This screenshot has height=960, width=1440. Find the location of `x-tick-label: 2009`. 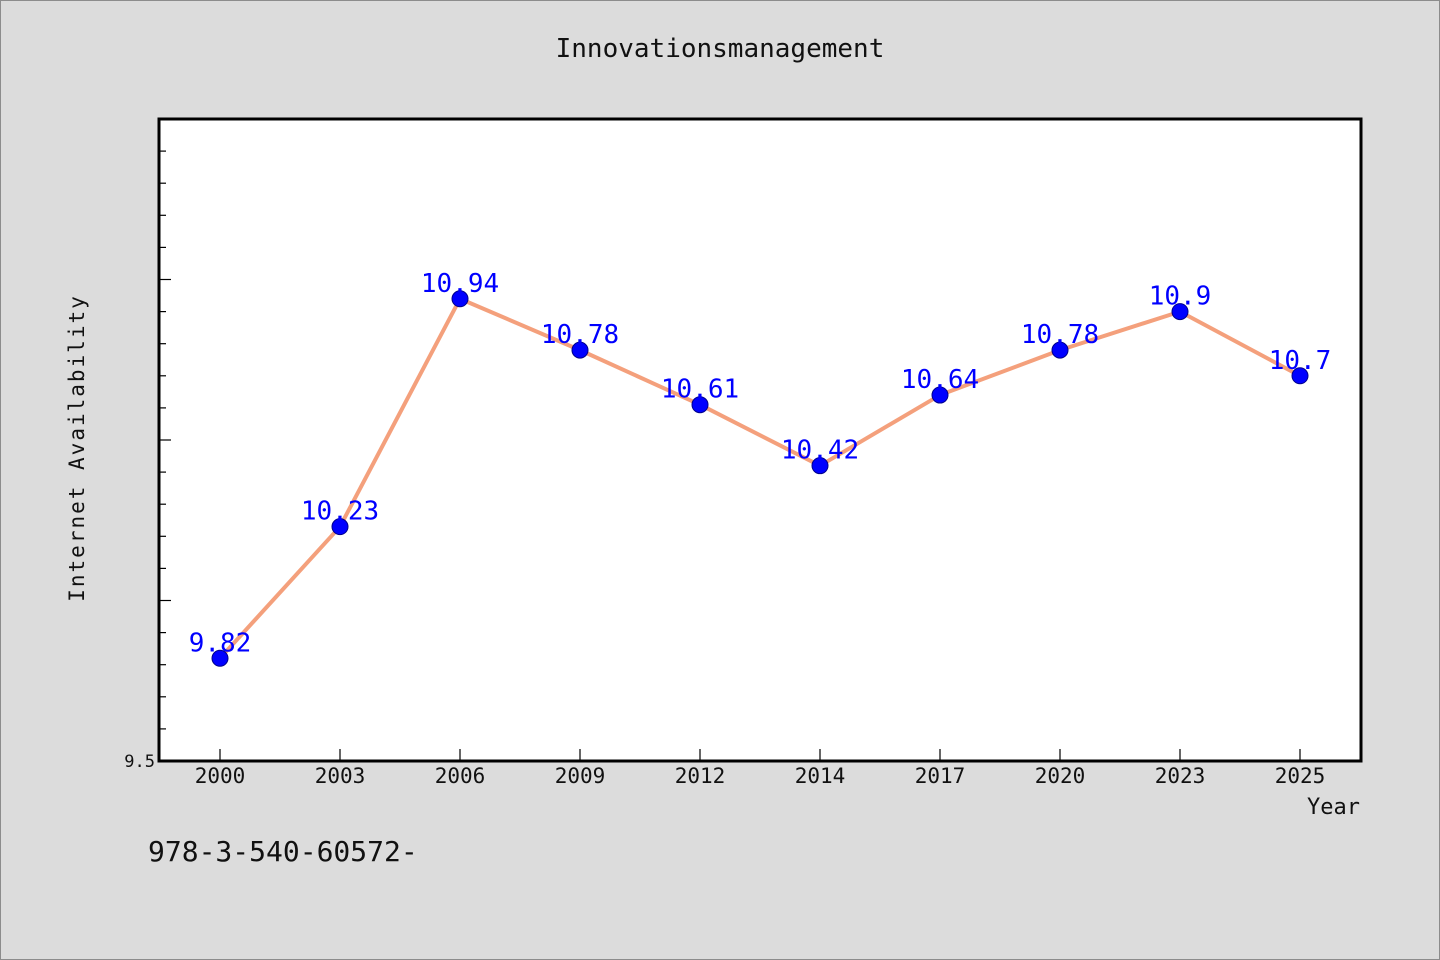

x-tick-label: 2009 is located at coordinates (580, 776).